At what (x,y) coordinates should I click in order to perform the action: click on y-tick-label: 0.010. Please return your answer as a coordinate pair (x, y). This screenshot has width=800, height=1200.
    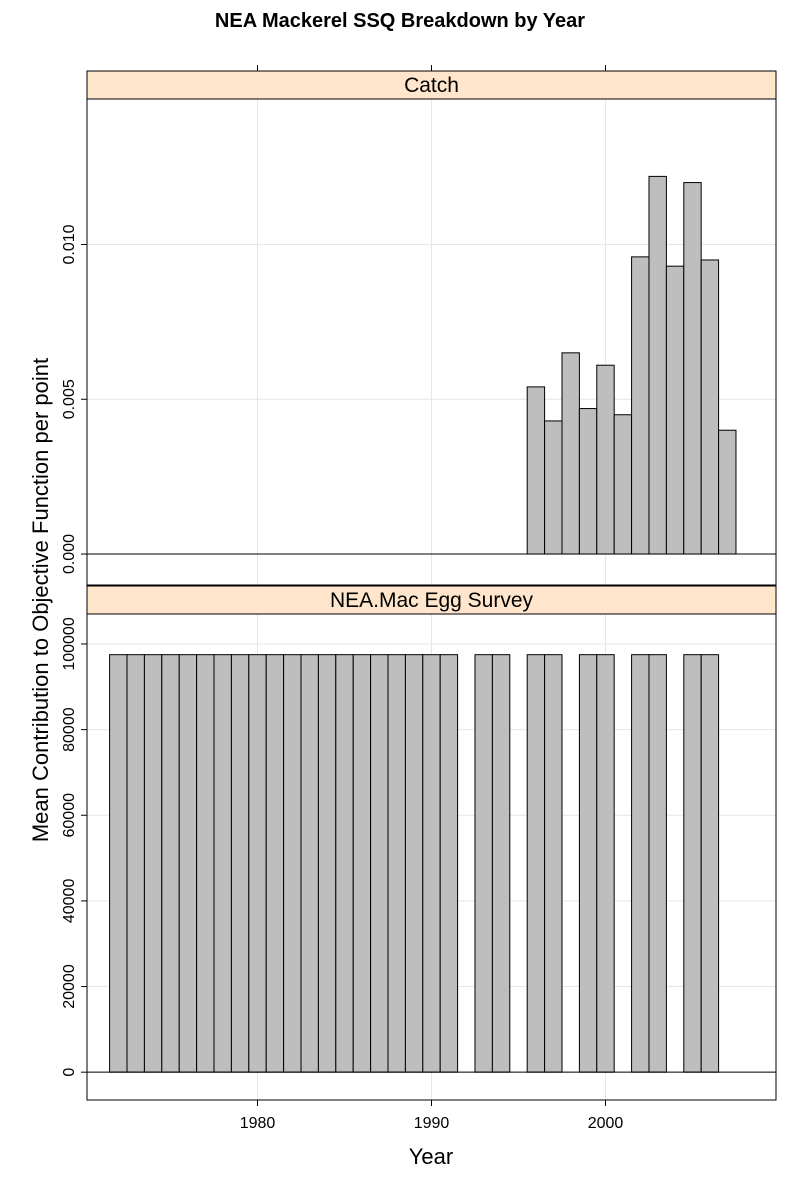
    Looking at the image, I should click on (69, 244).